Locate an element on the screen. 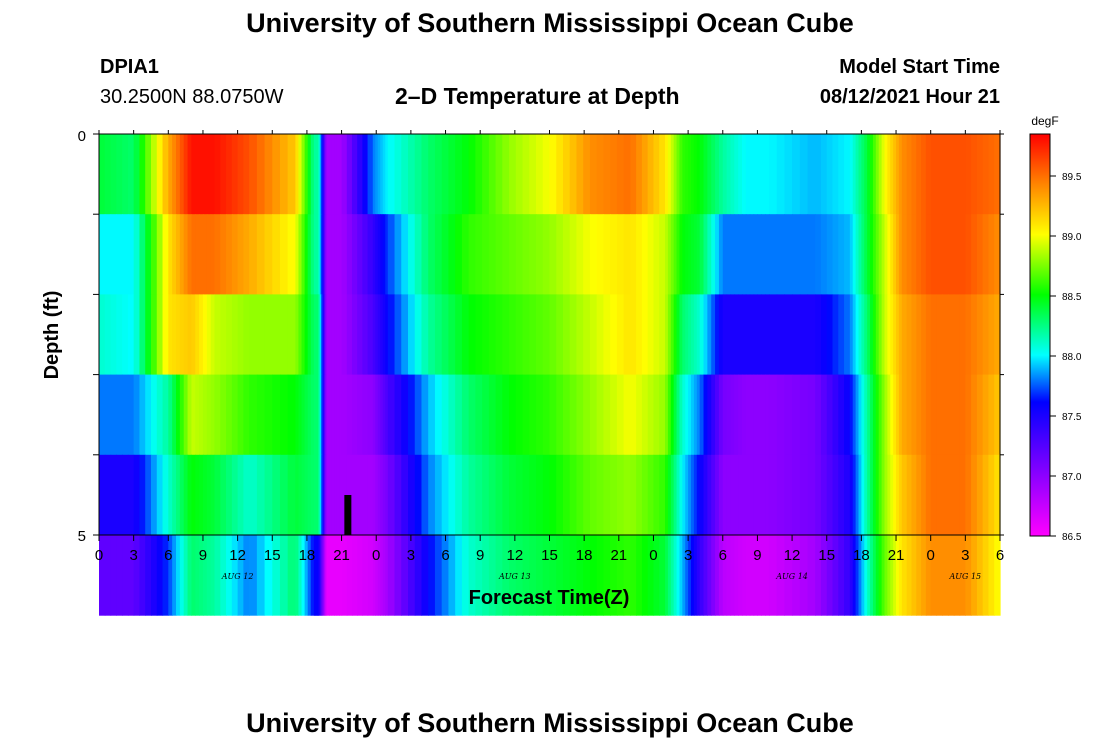 Image resolution: width=1100 pixels, height=750 pixels. x-tick-label: 0 is located at coordinates (931, 555).